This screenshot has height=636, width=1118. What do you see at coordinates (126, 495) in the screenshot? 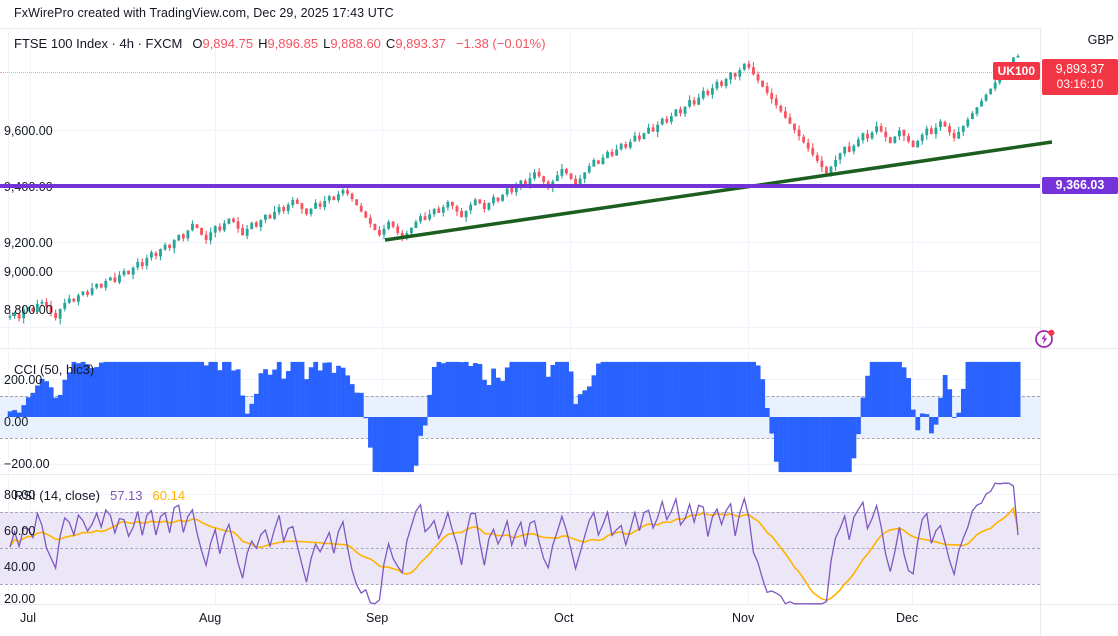
I see `rsi-value: 57.13` at bounding box center [126, 495].